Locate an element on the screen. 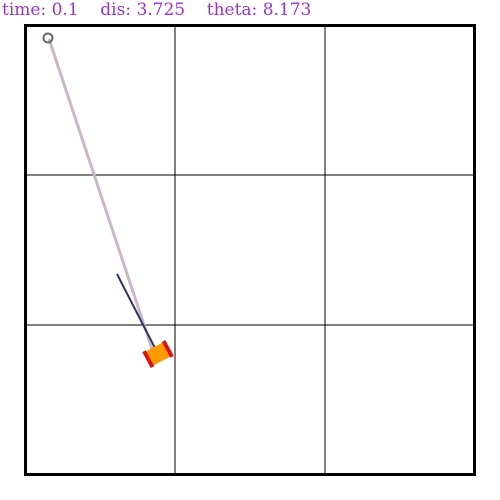  tether-line is located at coordinates (101, 195).